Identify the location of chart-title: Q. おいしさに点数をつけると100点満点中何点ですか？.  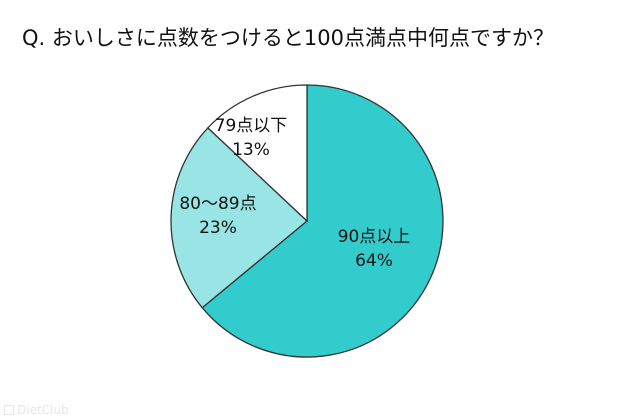
(288, 38).